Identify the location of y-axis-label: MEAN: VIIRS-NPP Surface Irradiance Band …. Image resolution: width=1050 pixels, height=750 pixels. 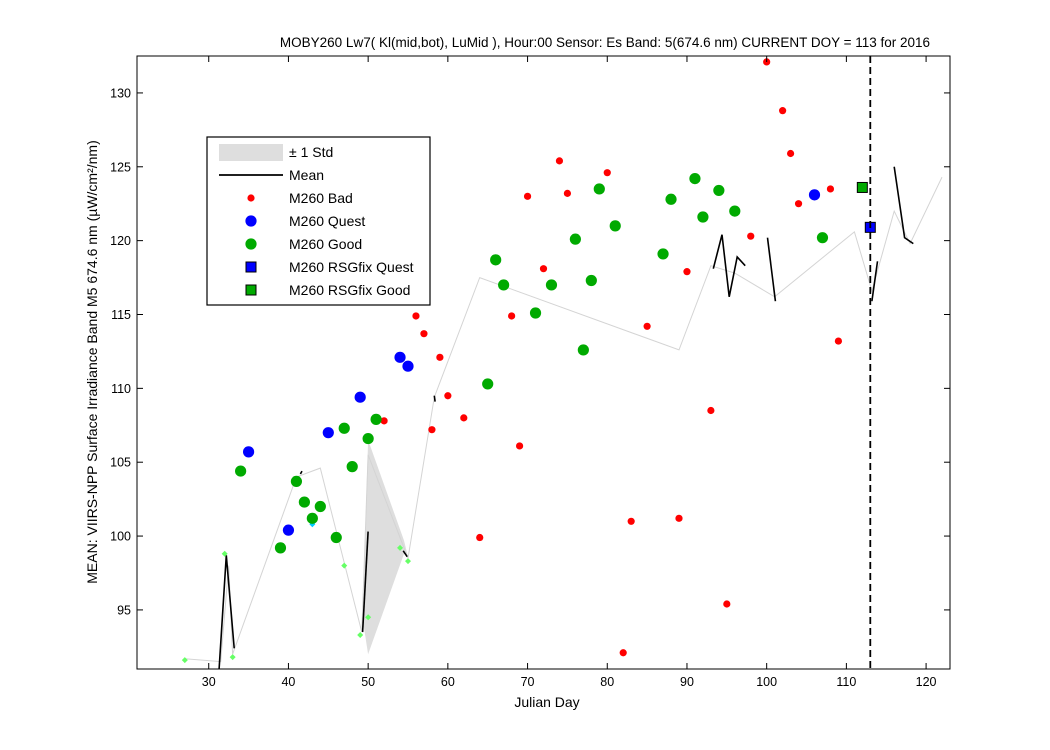
(92, 362).